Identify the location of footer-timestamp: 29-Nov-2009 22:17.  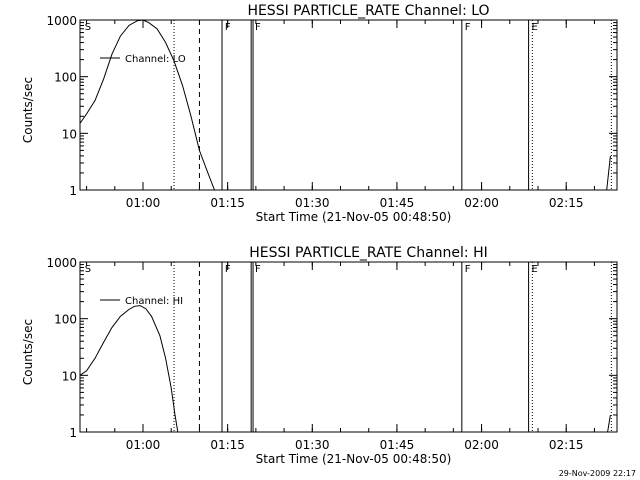
(597, 473).